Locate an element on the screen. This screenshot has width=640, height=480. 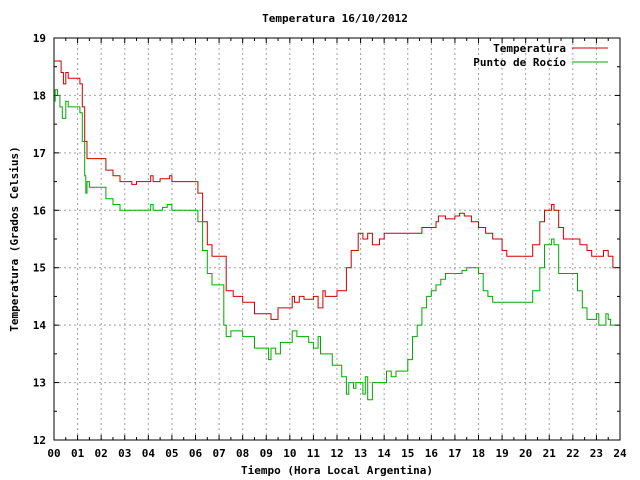
y-tick-label: 19 is located at coordinates (39, 38).